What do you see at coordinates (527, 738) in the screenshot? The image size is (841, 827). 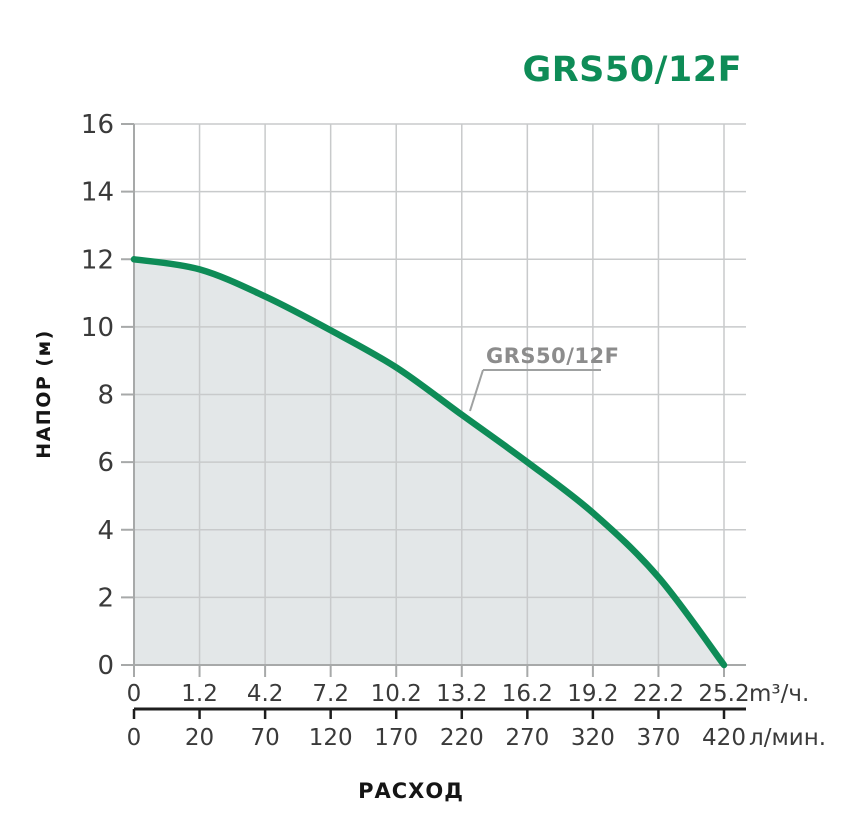 I see `x-tick-label-lmin: 270` at bounding box center [527, 738].